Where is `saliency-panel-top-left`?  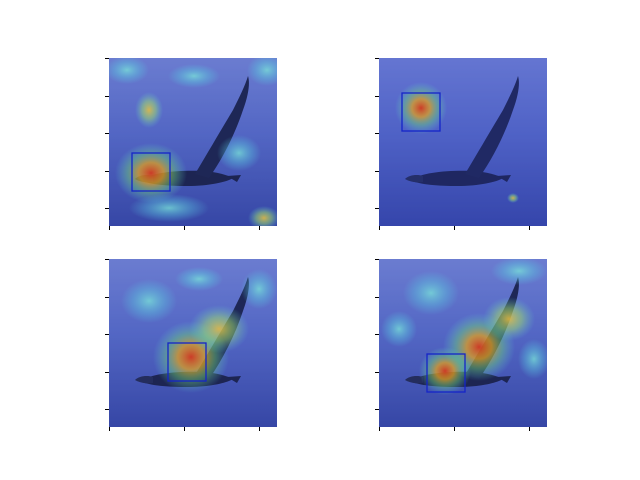
saliency-panel-top-left is located at coordinates (193, 142).